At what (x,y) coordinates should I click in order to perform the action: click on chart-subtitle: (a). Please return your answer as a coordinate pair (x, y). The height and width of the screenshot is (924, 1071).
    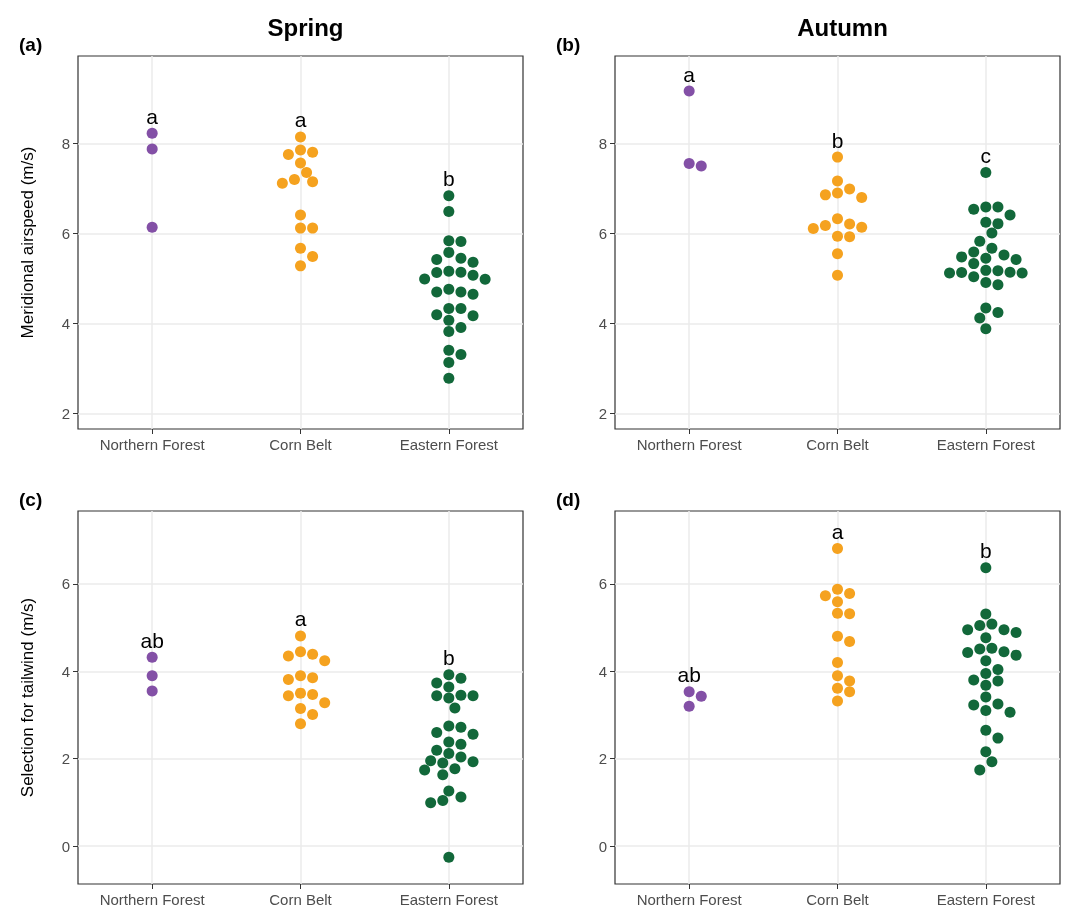
    Looking at the image, I should click on (31, 44).